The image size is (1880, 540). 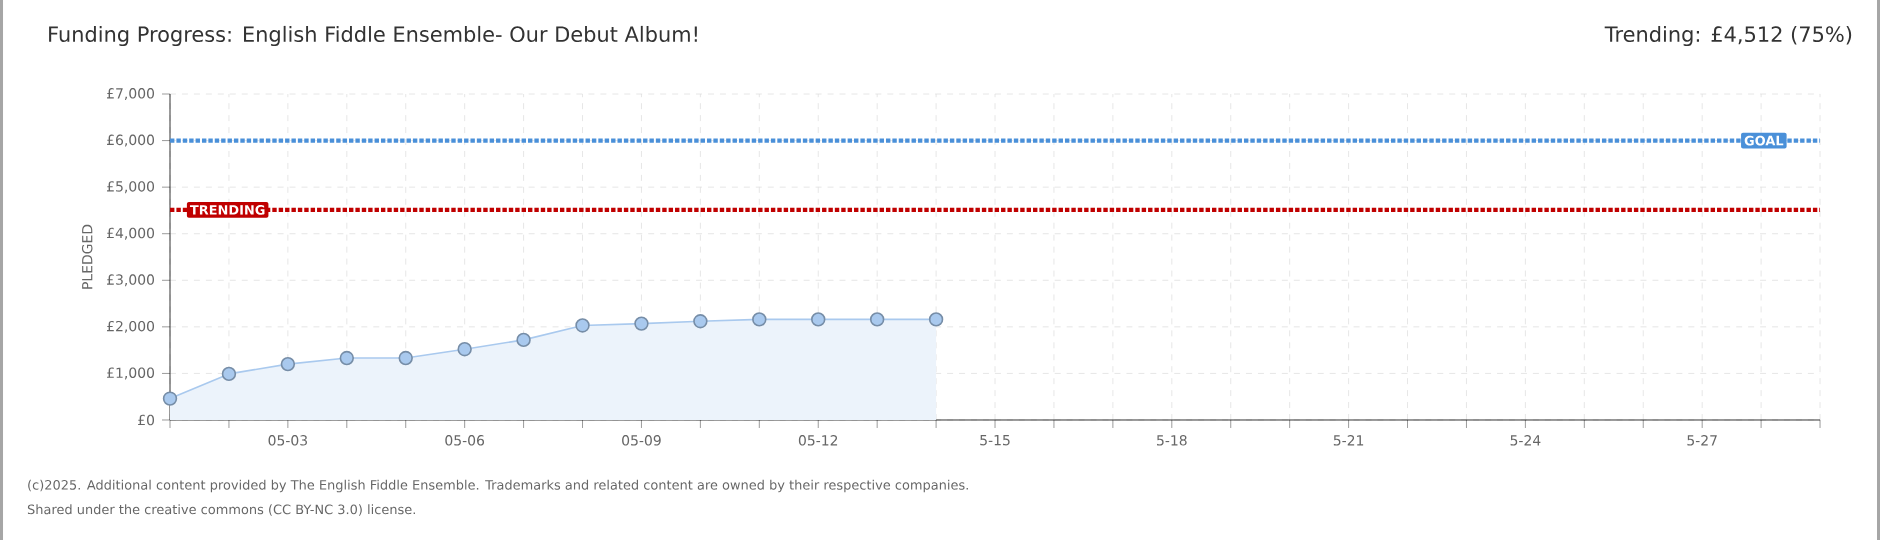 What do you see at coordinates (373, 36) in the screenshot?
I see `chart-title: Funding Progress: English Fiddle Ensemble- Our Debut Album!` at bounding box center [373, 36].